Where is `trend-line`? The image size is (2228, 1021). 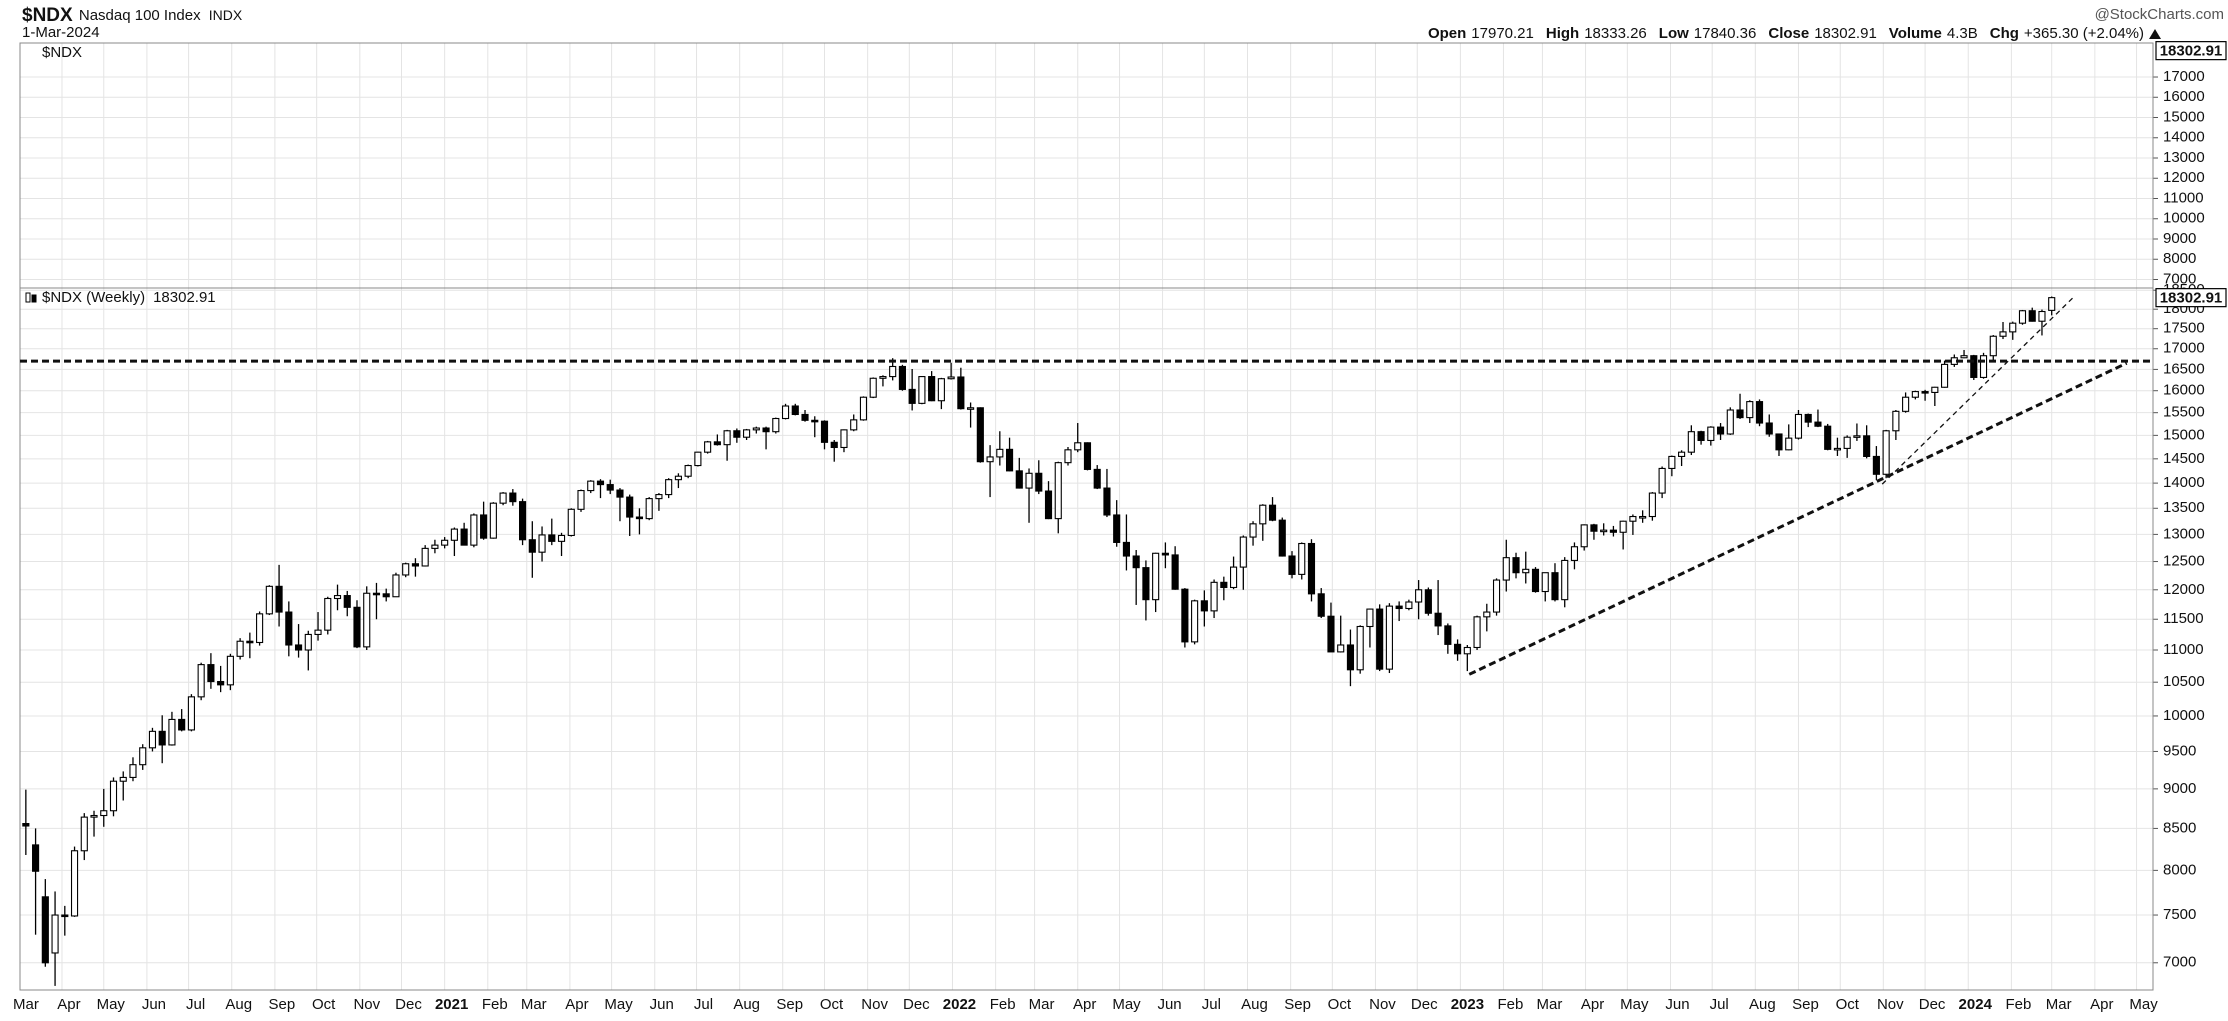 trend-line is located at coordinates (1798, 518).